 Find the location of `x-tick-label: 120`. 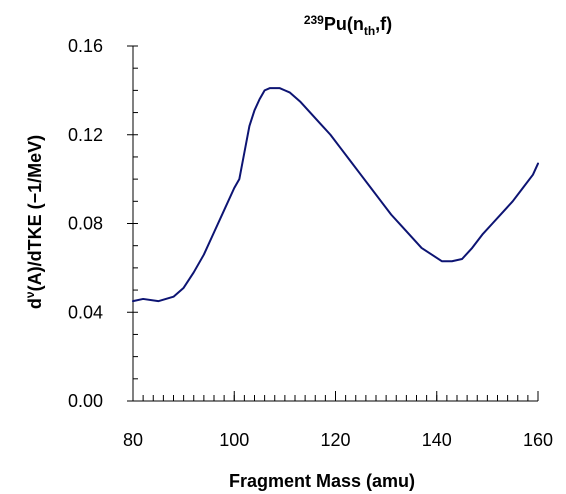

x-tick-label: 120 is located at coordinates (335, 440).